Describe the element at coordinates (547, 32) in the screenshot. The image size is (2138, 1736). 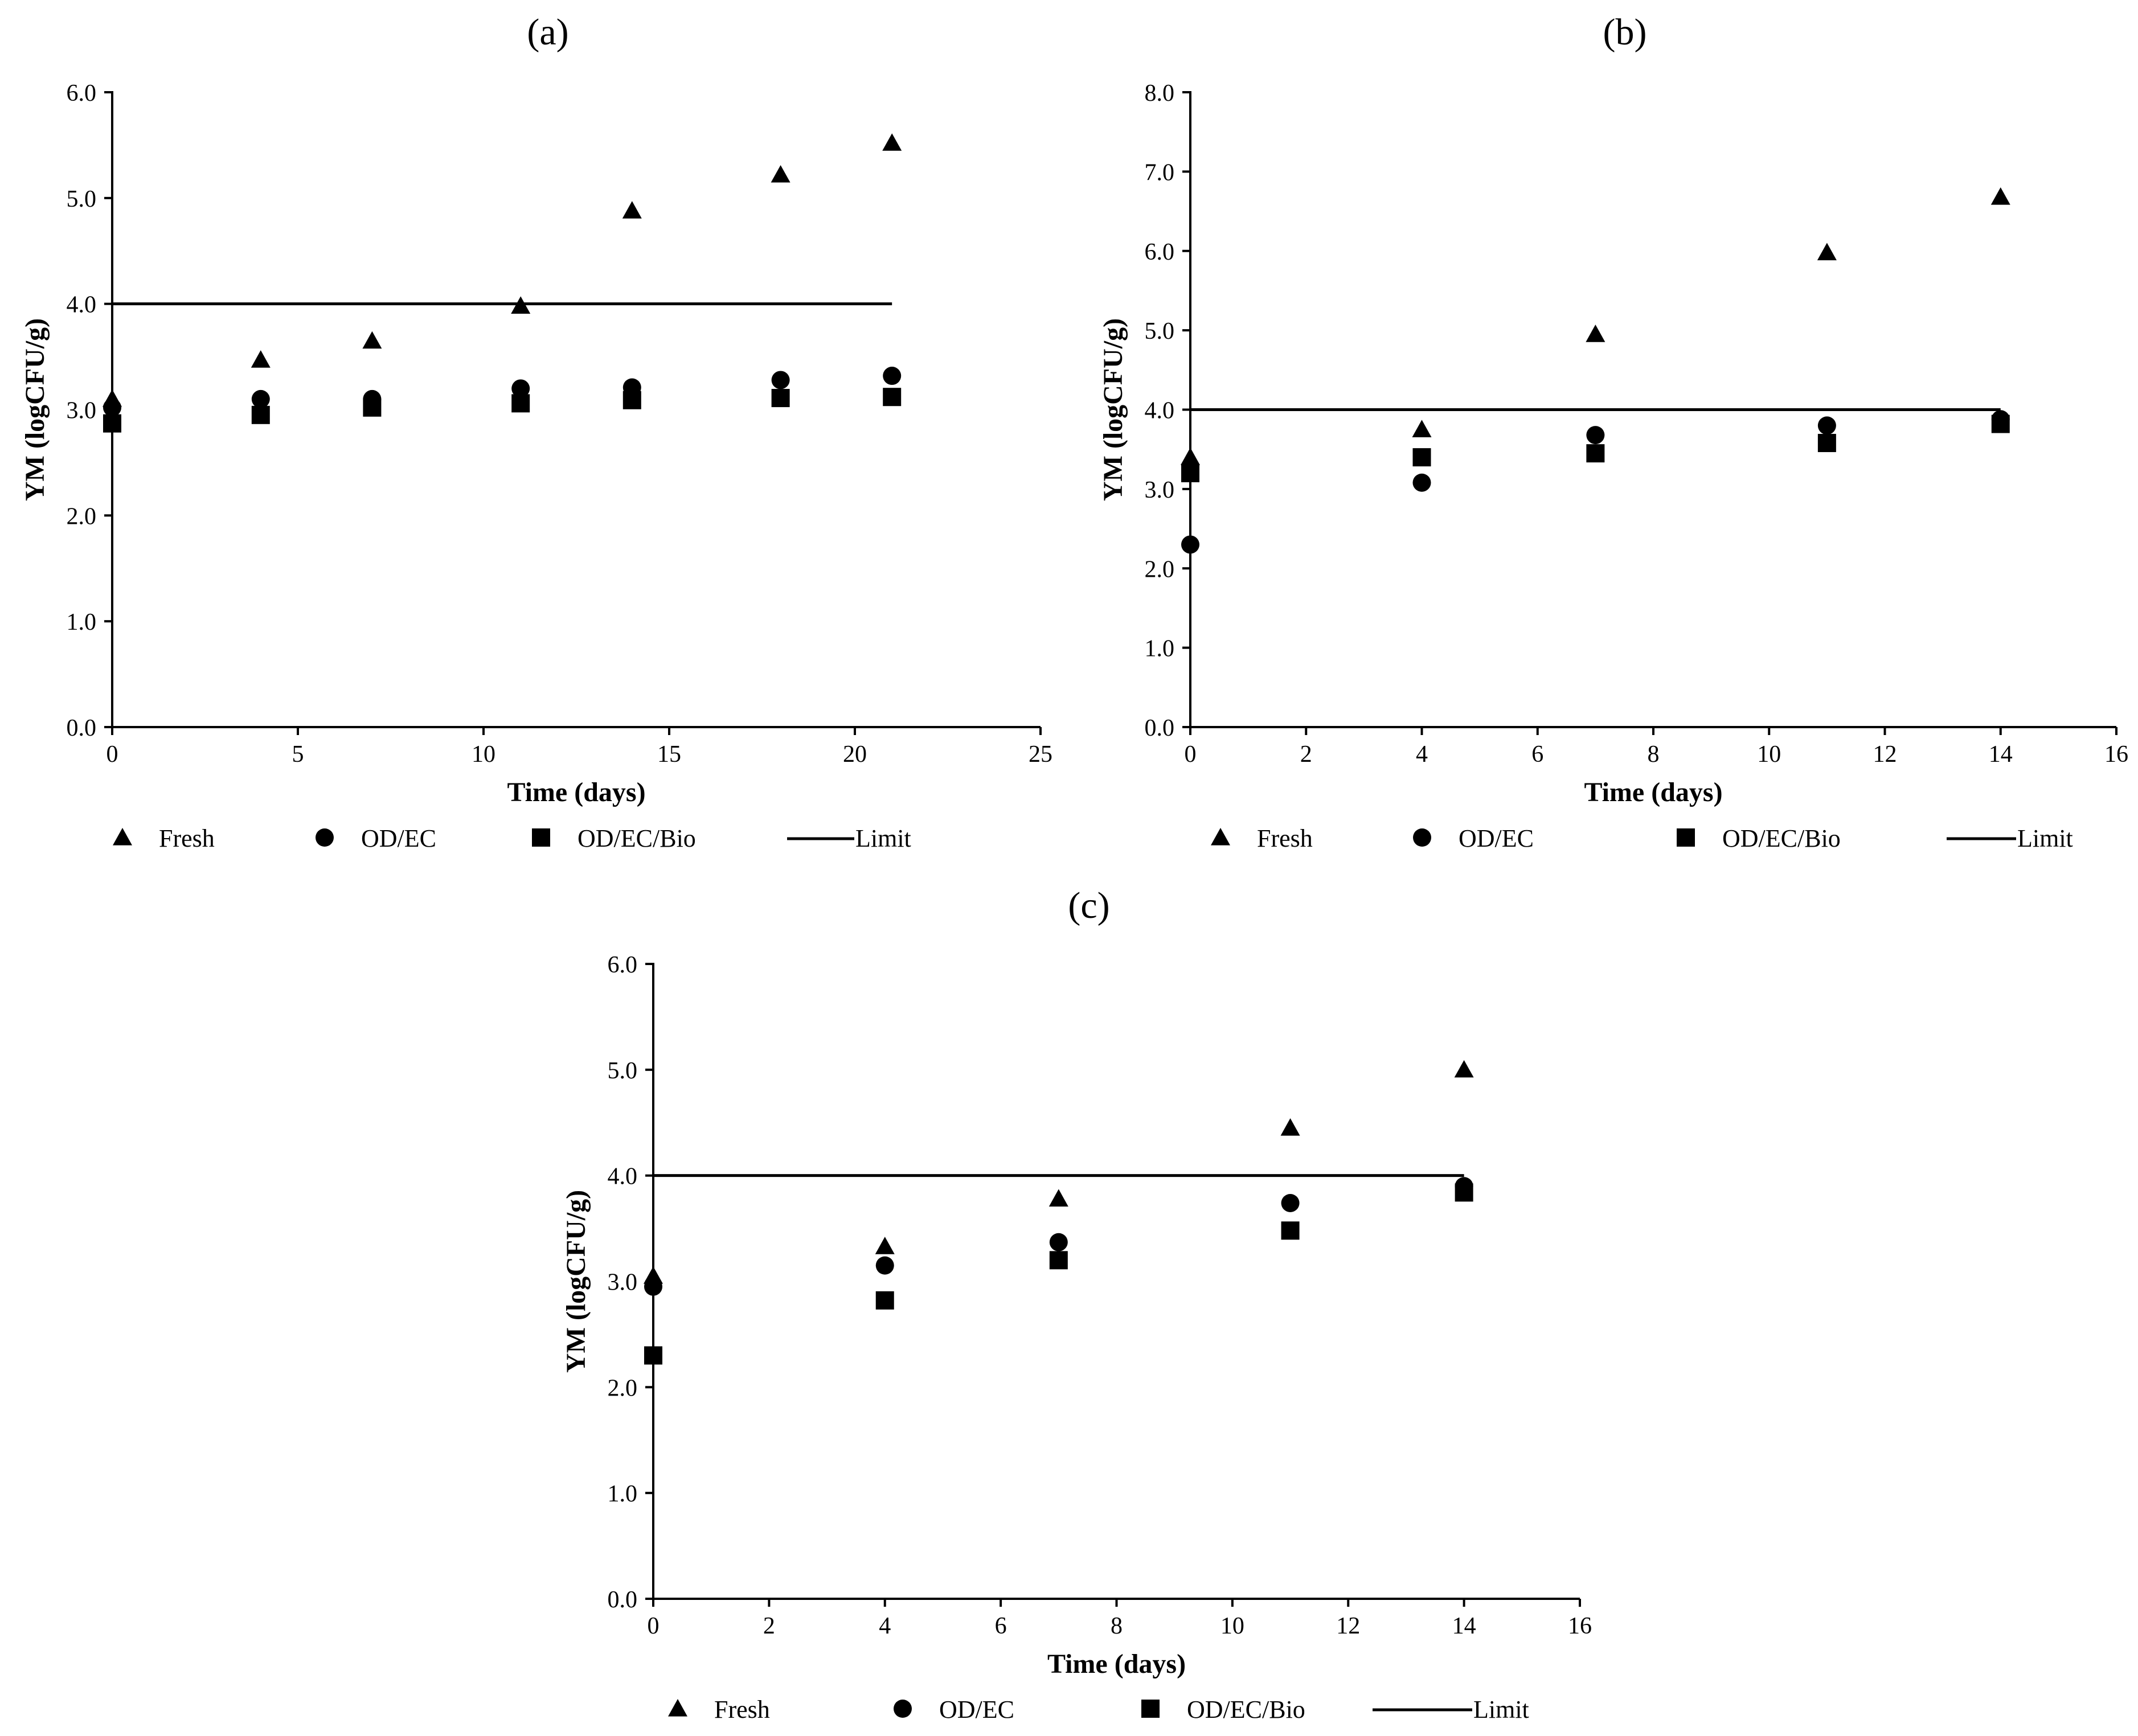
I see `panel-label: (a)` at that location.